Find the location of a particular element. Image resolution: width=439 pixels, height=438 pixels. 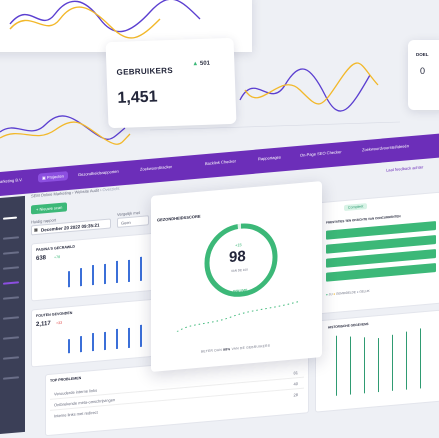

top-line-chart is located at coordinates (105, 19).